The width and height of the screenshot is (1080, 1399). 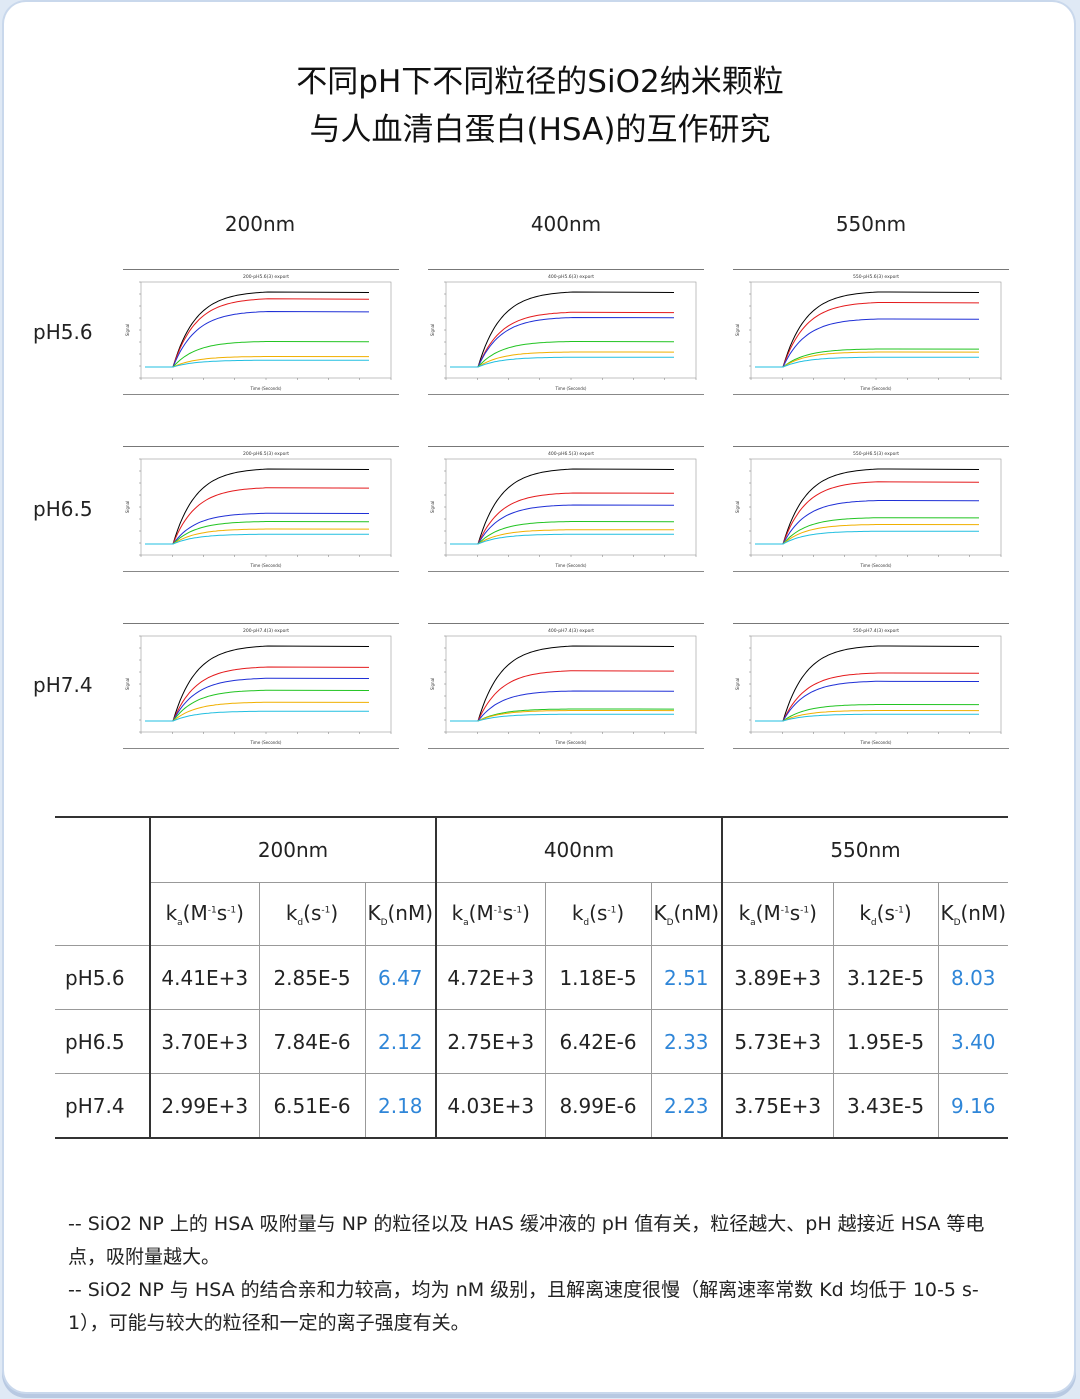 I want to click on table-cell: 3.43E-5, so click(x=885, y=1106).